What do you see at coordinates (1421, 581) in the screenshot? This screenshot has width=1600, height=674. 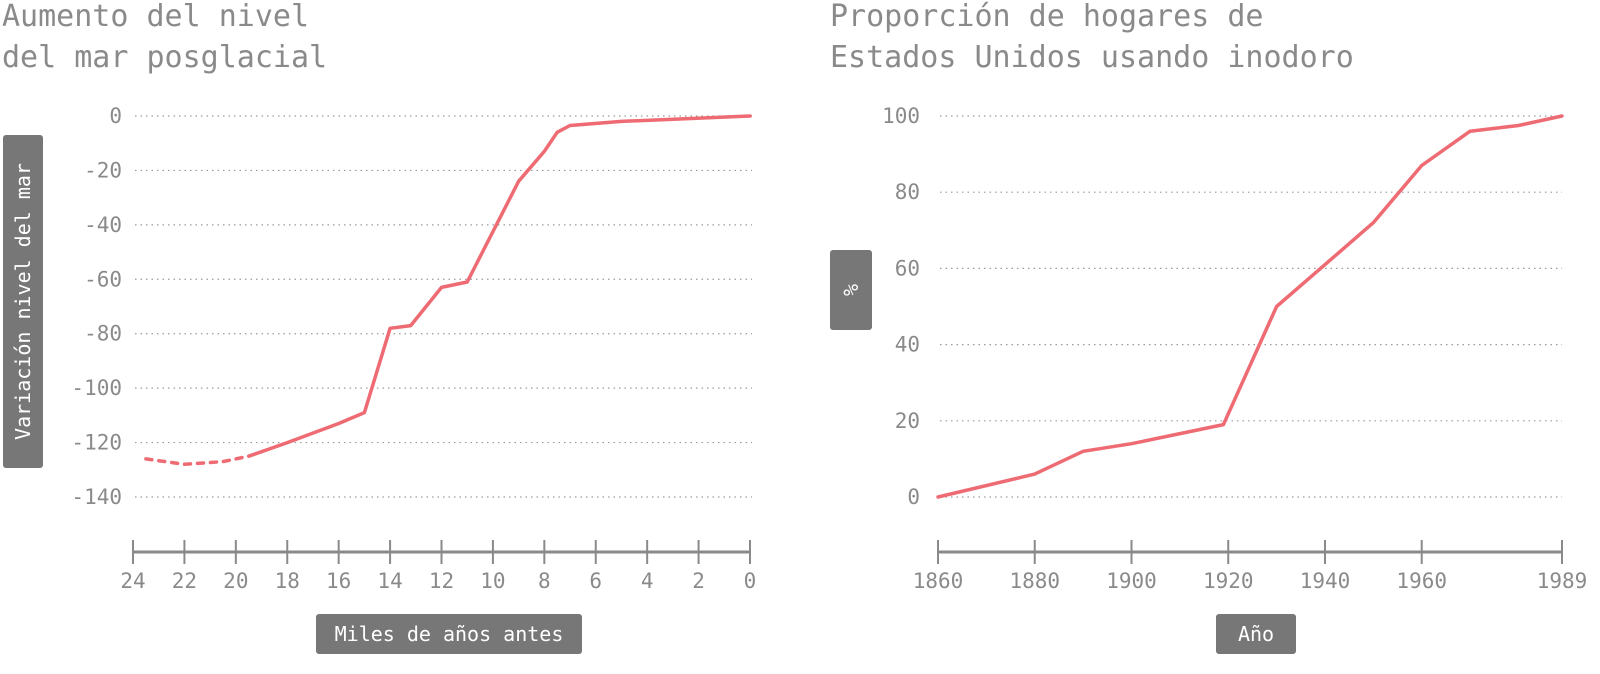 I see `x-tick-label: 1960` at bounding box center [1421, 581].